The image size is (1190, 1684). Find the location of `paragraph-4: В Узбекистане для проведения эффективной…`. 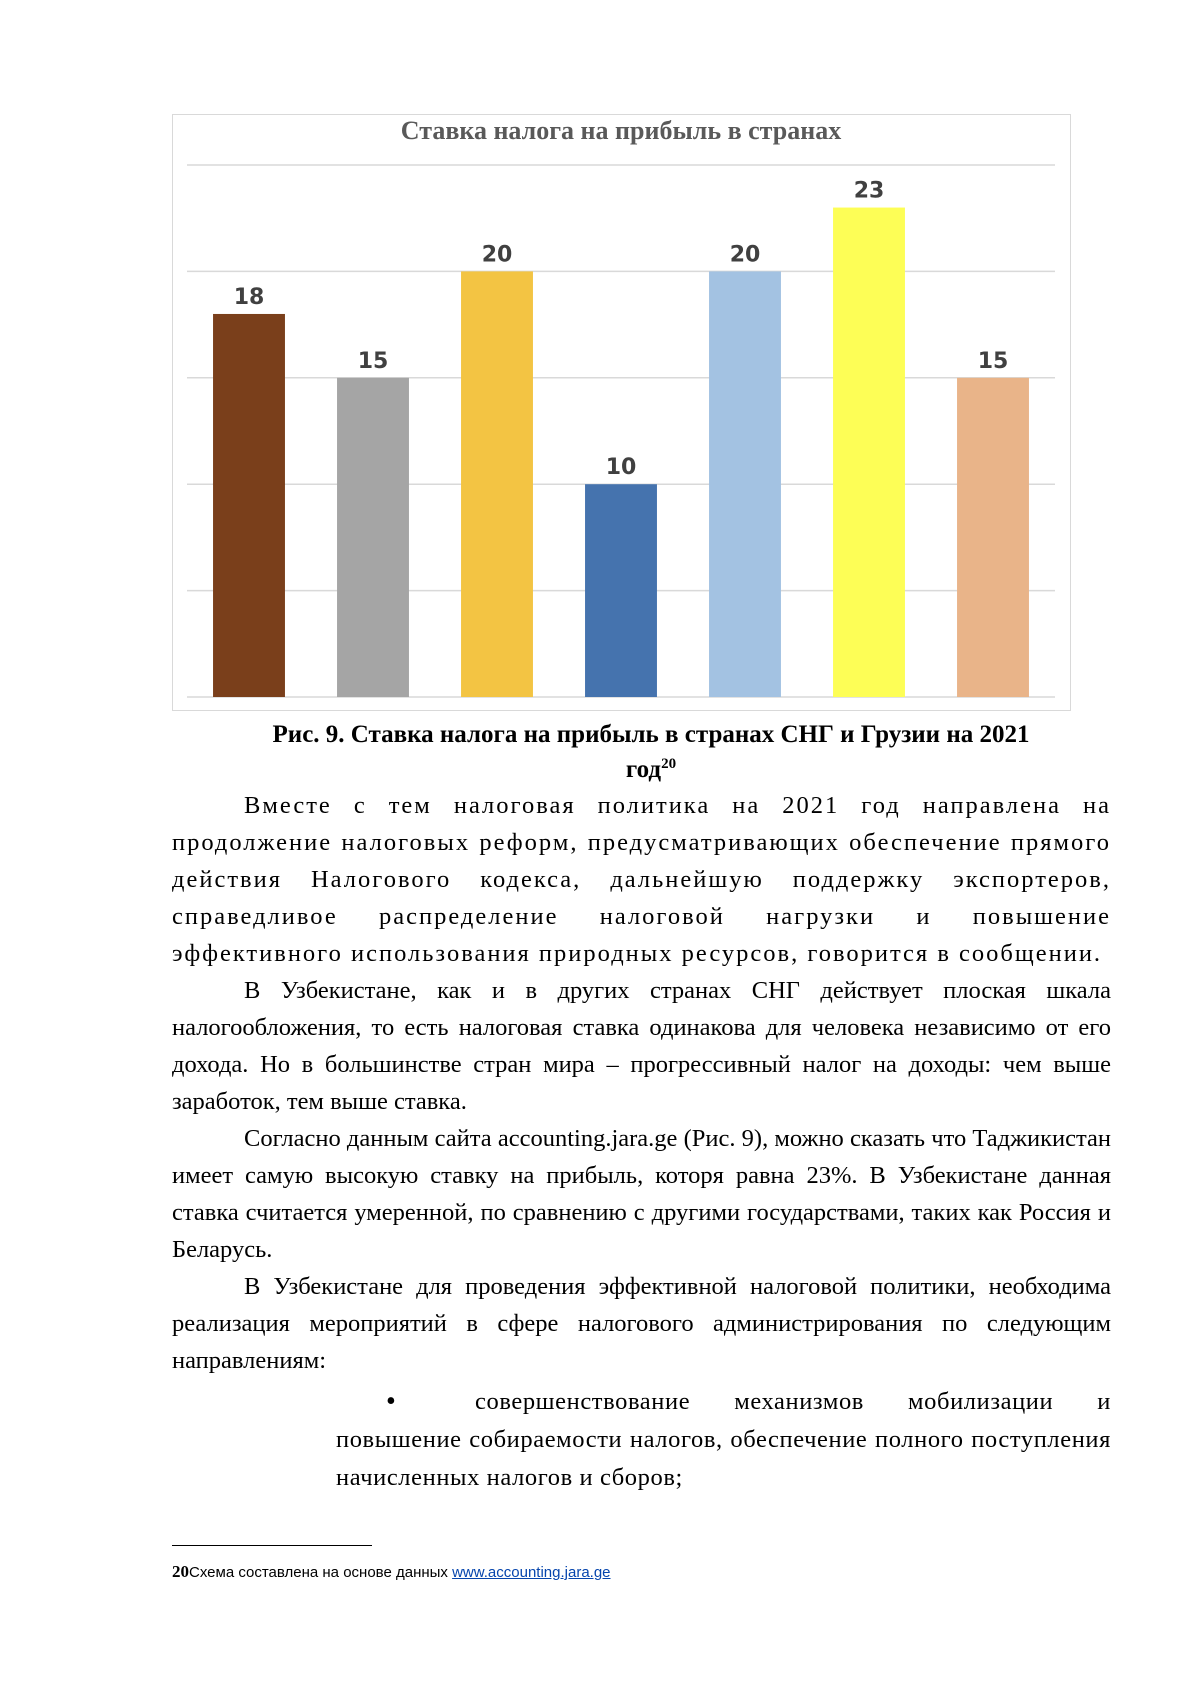

paragraph-4: В Узбекистане для проведения эффективной… is located at coordinates (641, 1323).